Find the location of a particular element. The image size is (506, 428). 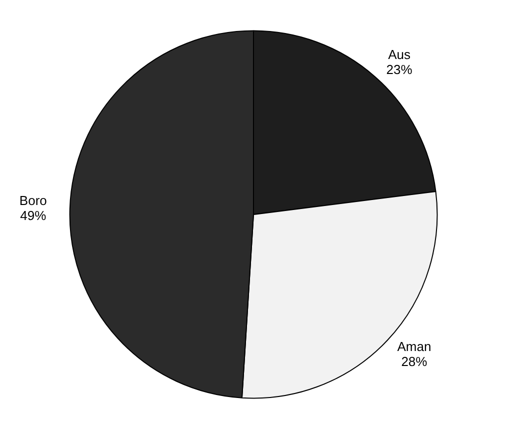

data-label: 28% is located at coordinates (414, 361).